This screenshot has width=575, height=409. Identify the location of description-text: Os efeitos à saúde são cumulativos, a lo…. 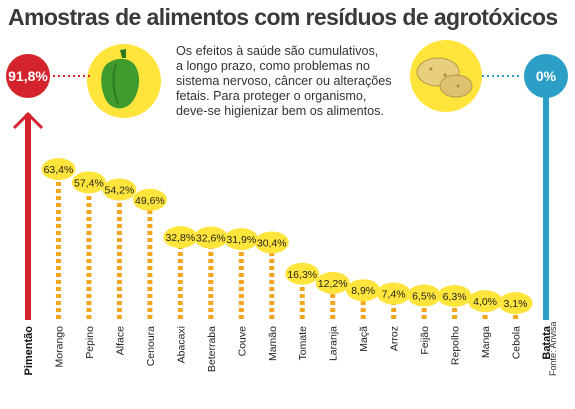
(291, 81).